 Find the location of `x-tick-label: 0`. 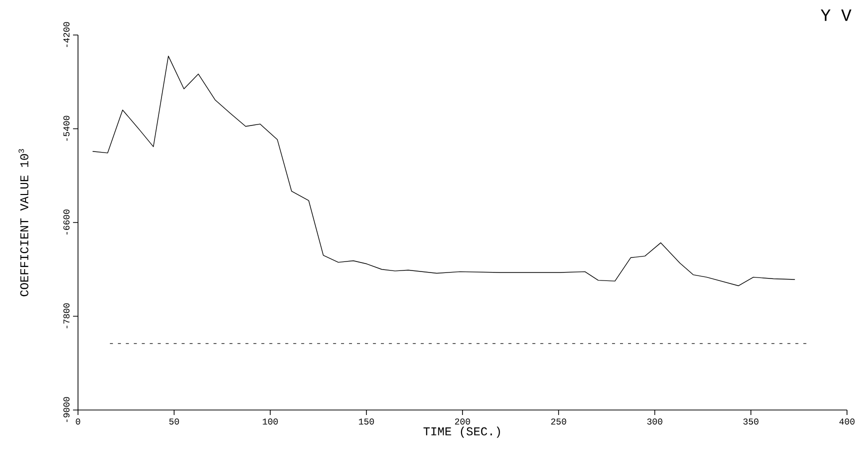

x-tick-label: 0 is located at coordinates (78, 421).